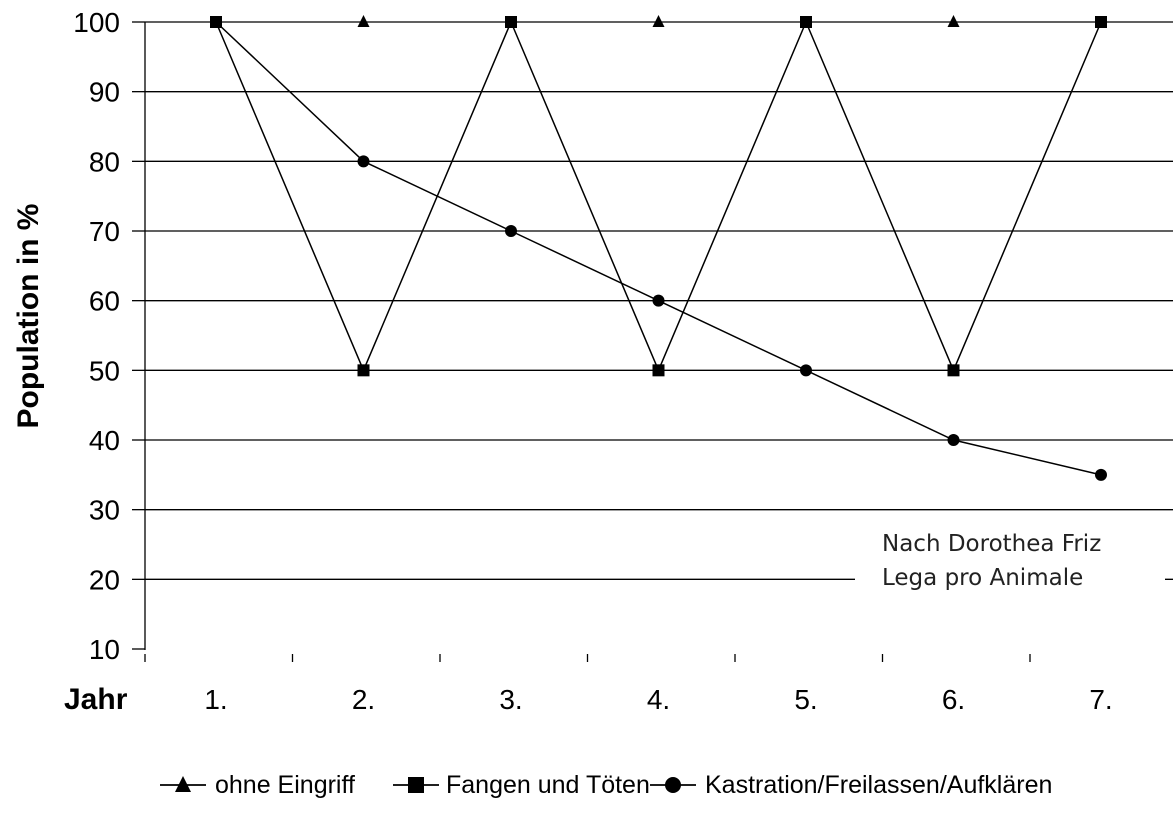 The width and height of the screenshot is (1173, 818). Describe the element at coordinates (104, 440) in the screenshot. I see `y-tick-label: 40` at that location.